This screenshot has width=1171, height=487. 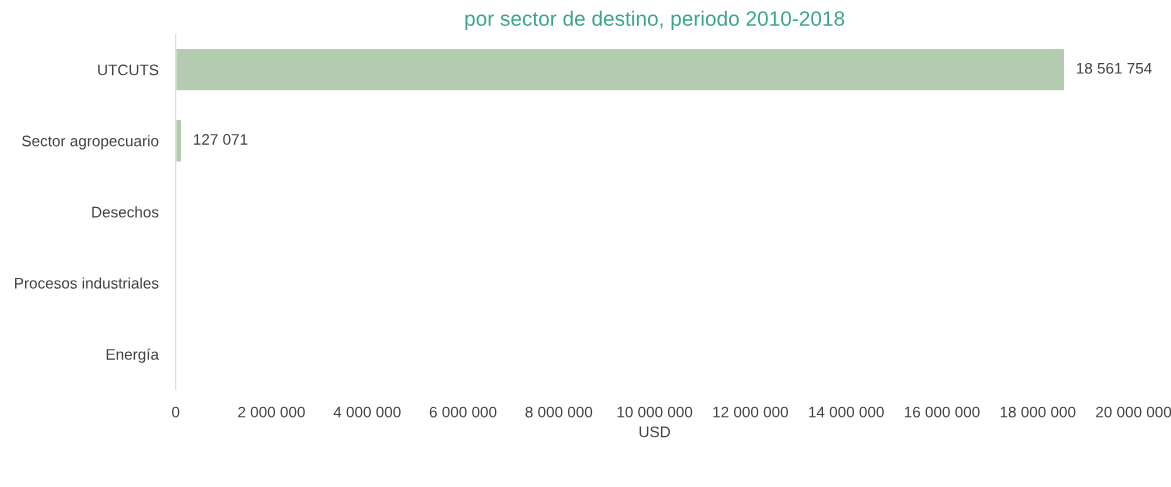 I want to click on x-tick-label: 18 000 000, so click(x=1038, y=412).